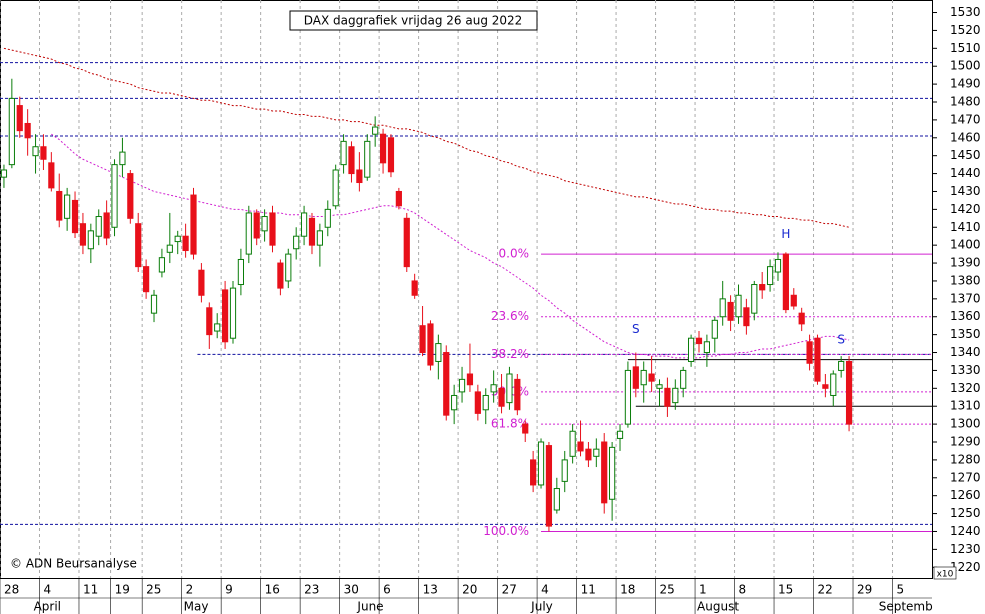 The height and width of the screenshot is (614, 985). What do you see at coordinates (965, 48) in the screenshot?
I see `y-tick-label: 1510` at bounding box center [965, 48].